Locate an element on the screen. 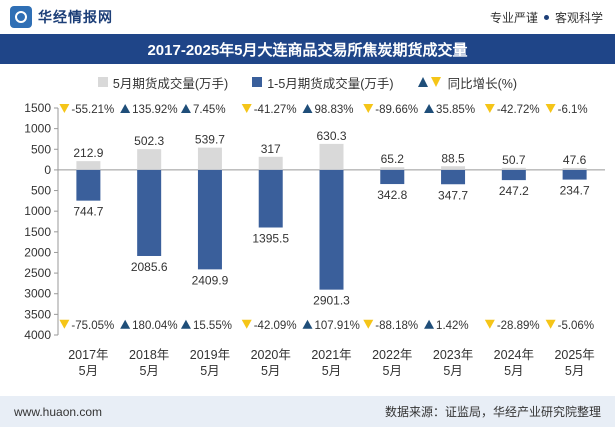  monthly-value-label: 502.3 is located at coordinates (149, 141).